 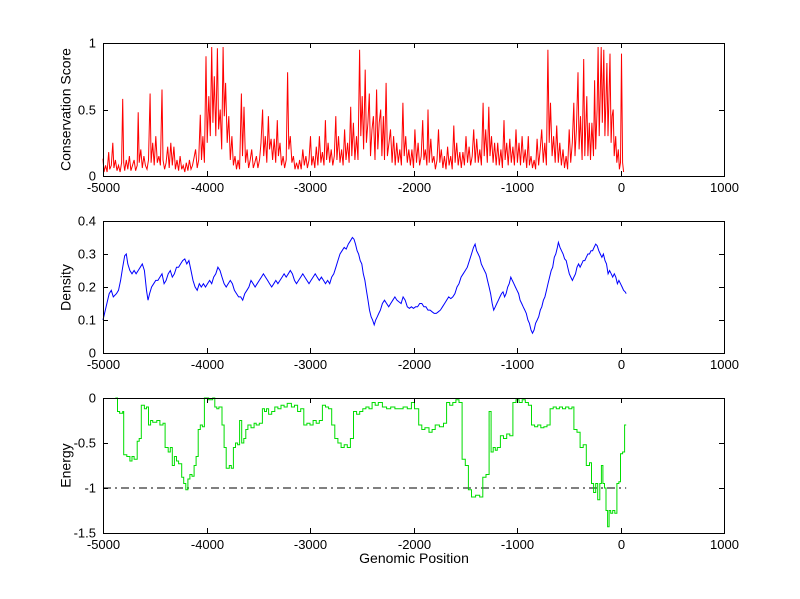 I want to click on y-tick-label: 0.4, so click(x=87, y=221).